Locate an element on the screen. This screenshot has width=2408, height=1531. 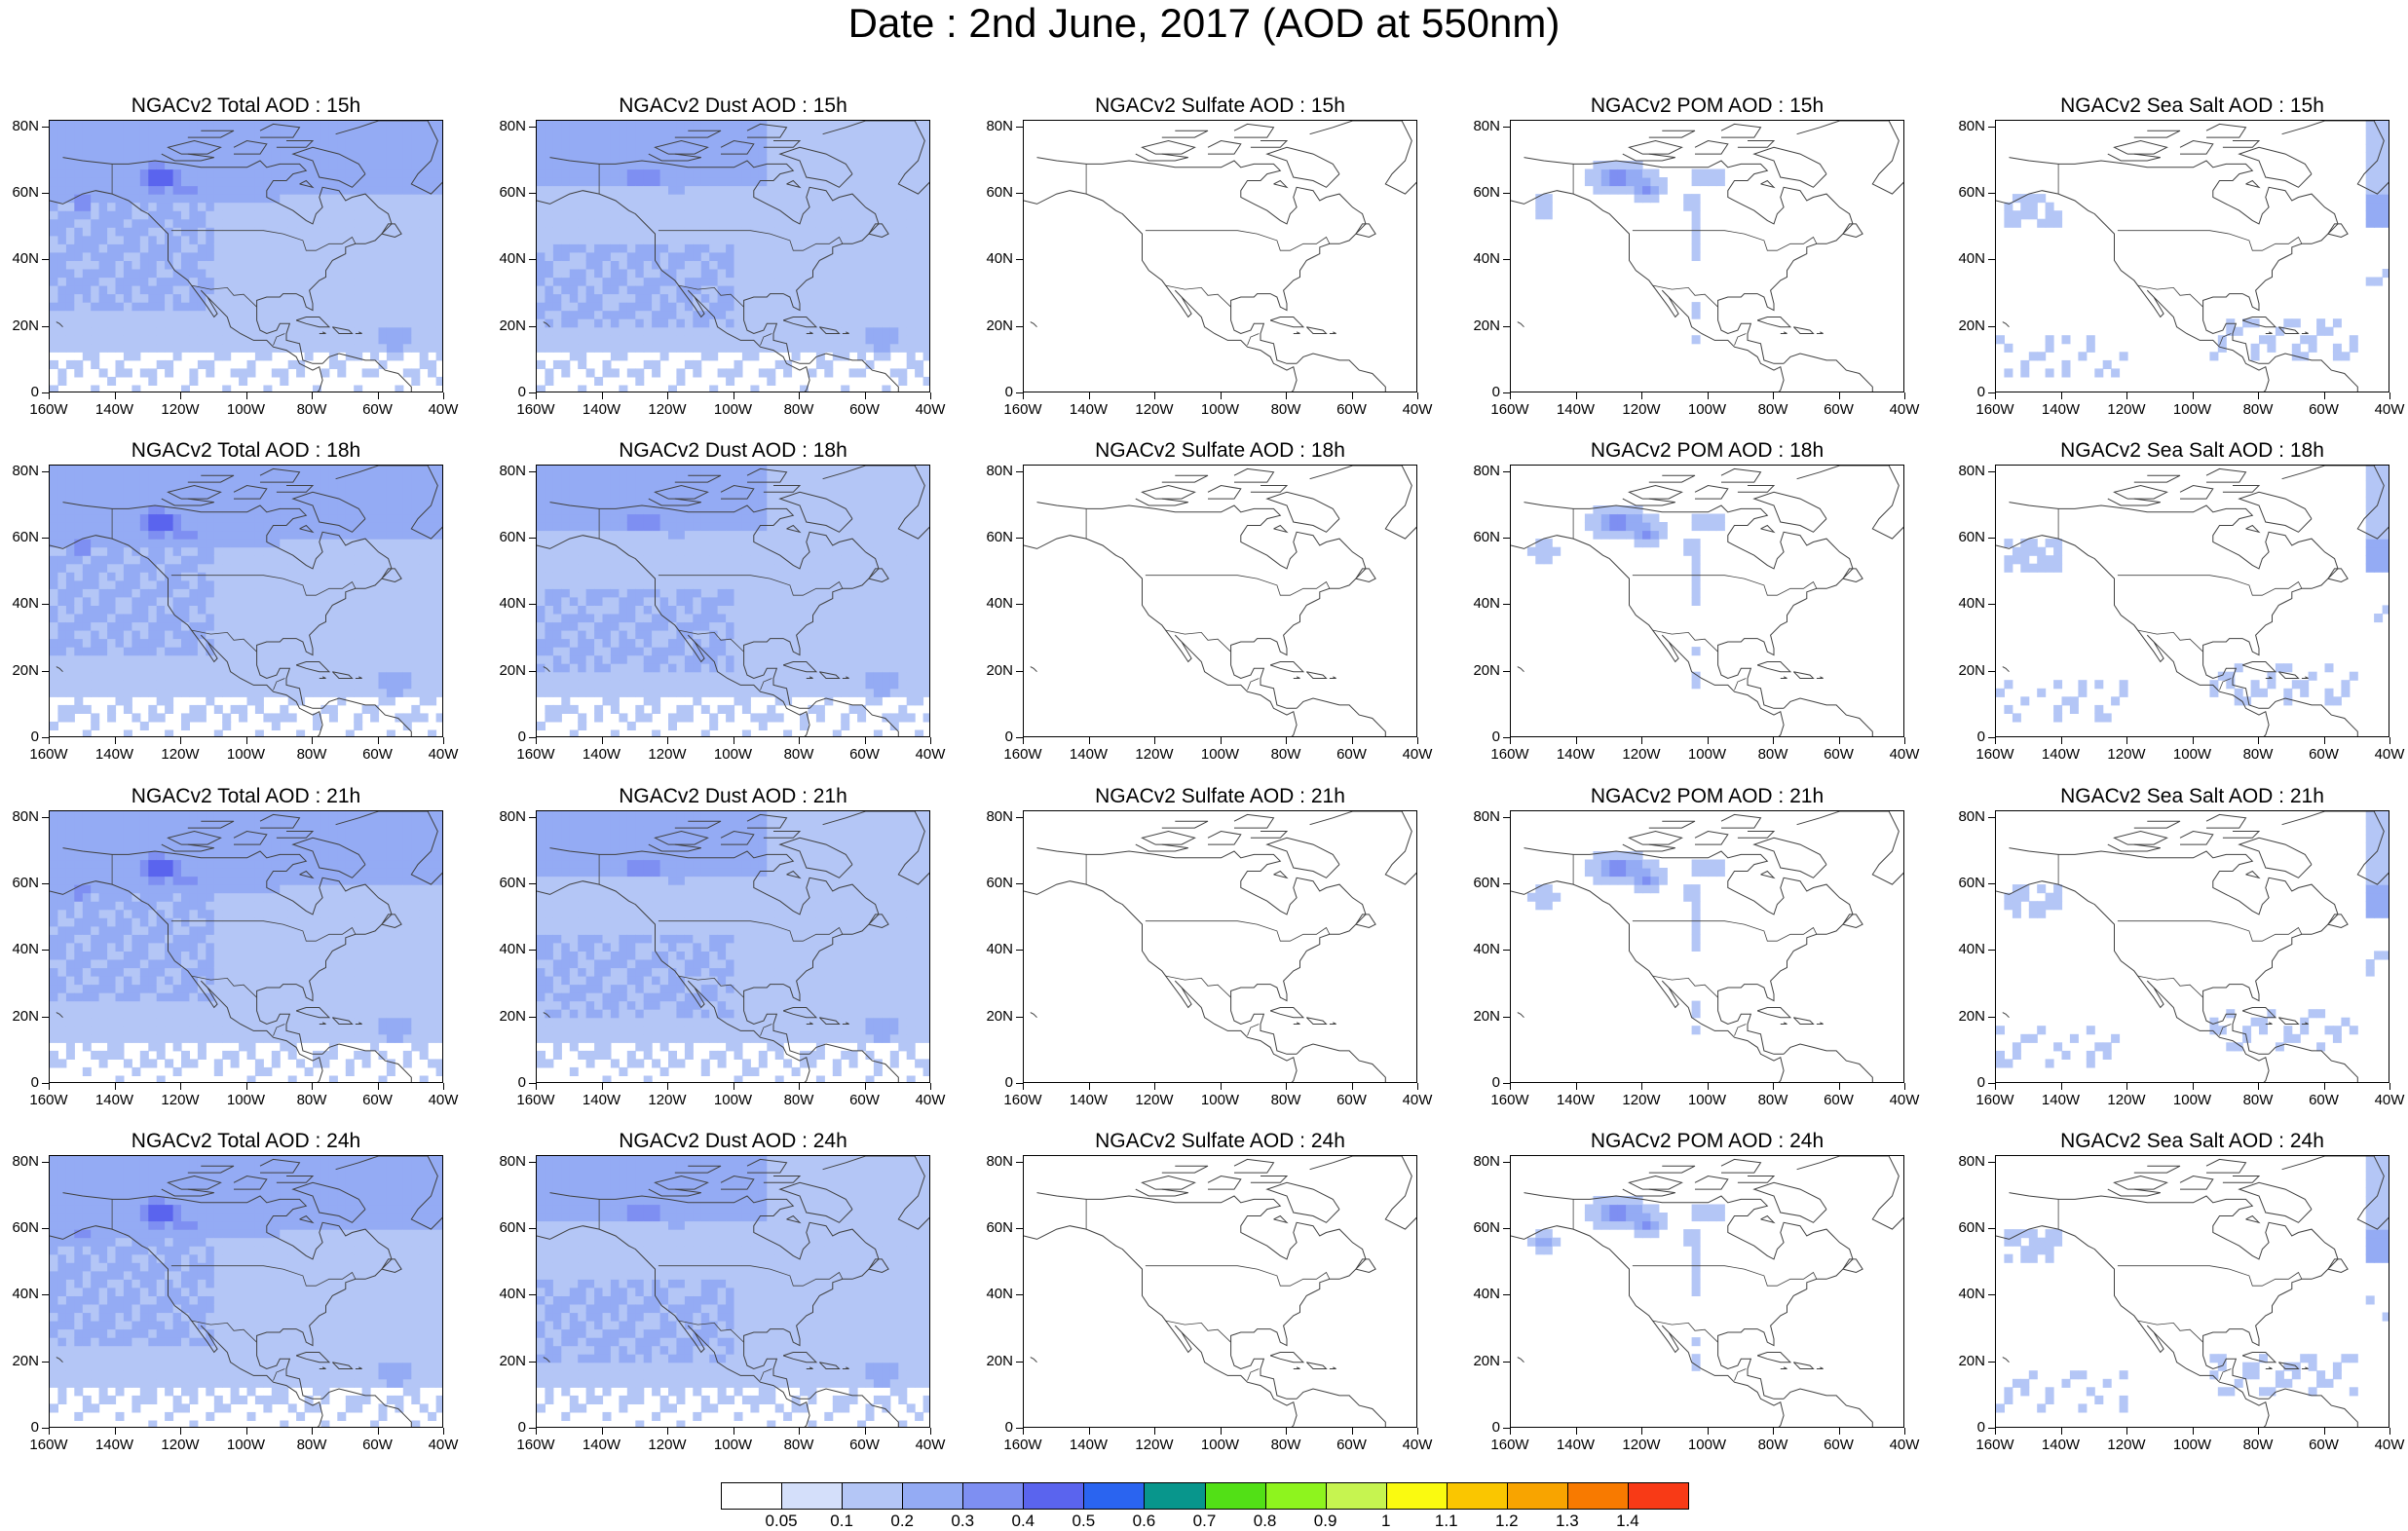
x-tick-label: 140W is located at coordinates (114, 754).